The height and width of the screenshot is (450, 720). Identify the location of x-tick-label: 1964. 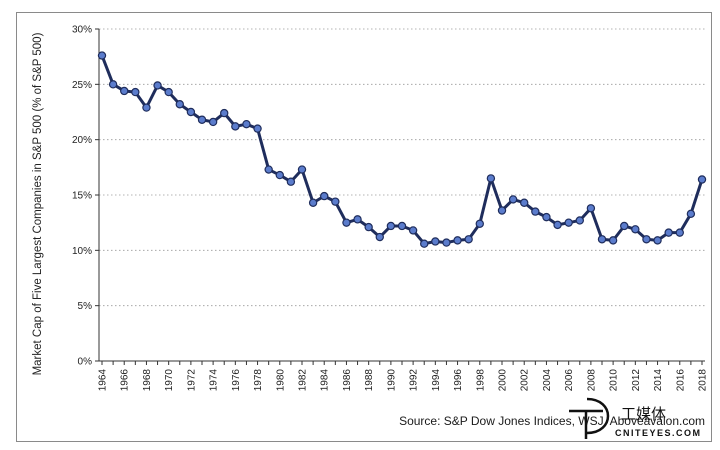
(103, 380).